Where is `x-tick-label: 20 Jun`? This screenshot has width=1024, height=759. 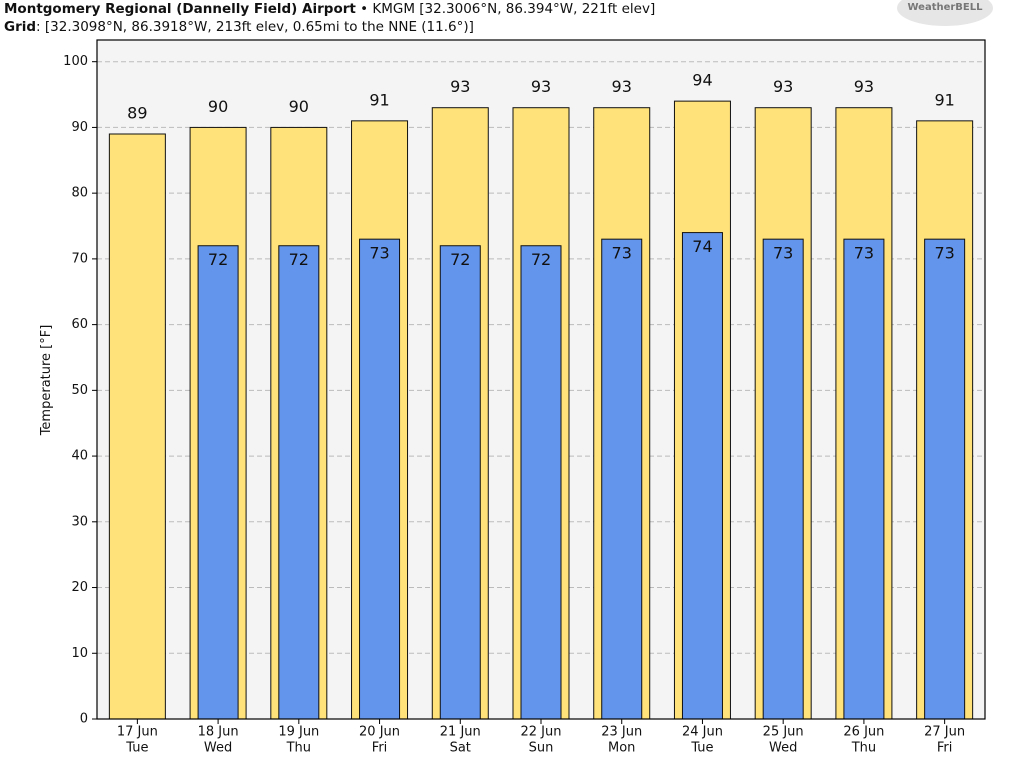
x-tick-label: 20 Jun is located at coordinates (379, 732).